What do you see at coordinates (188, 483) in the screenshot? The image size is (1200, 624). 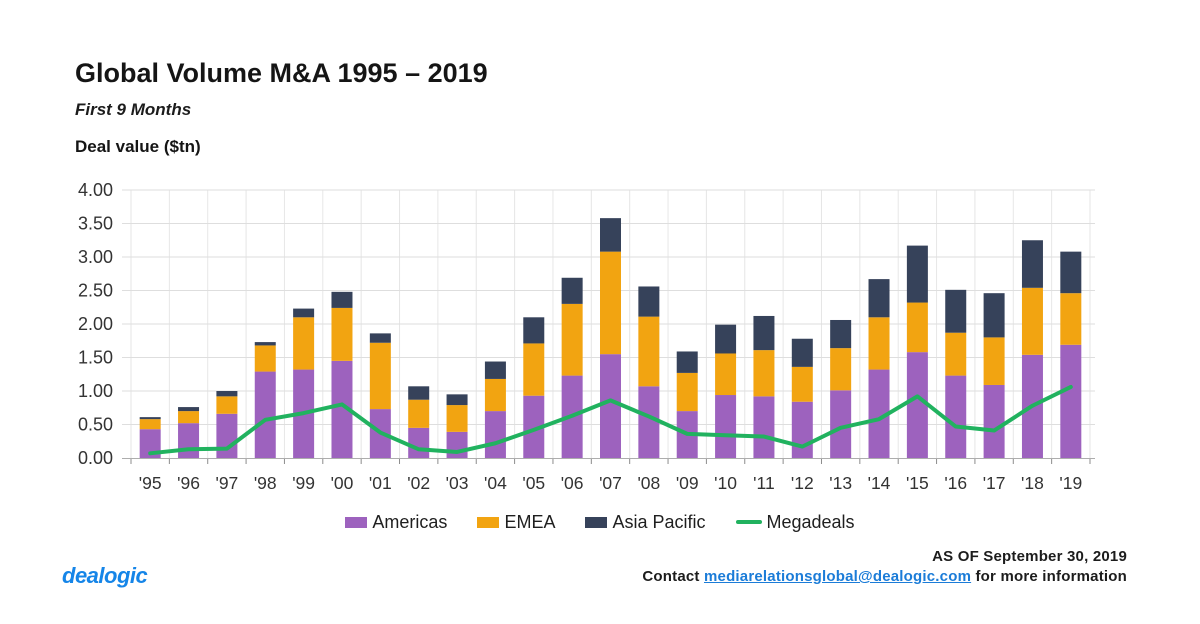 I see `svg-text: '96` at bounding box center [188, 483].